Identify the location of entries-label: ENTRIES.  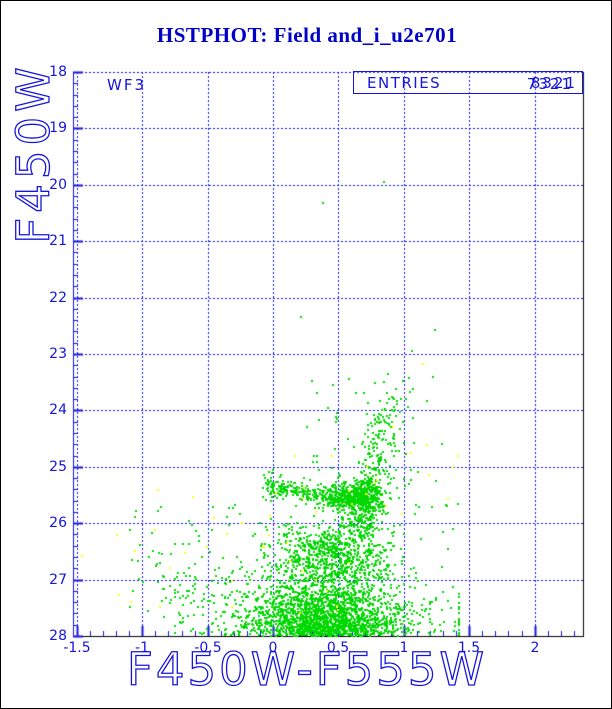
(404, 83).